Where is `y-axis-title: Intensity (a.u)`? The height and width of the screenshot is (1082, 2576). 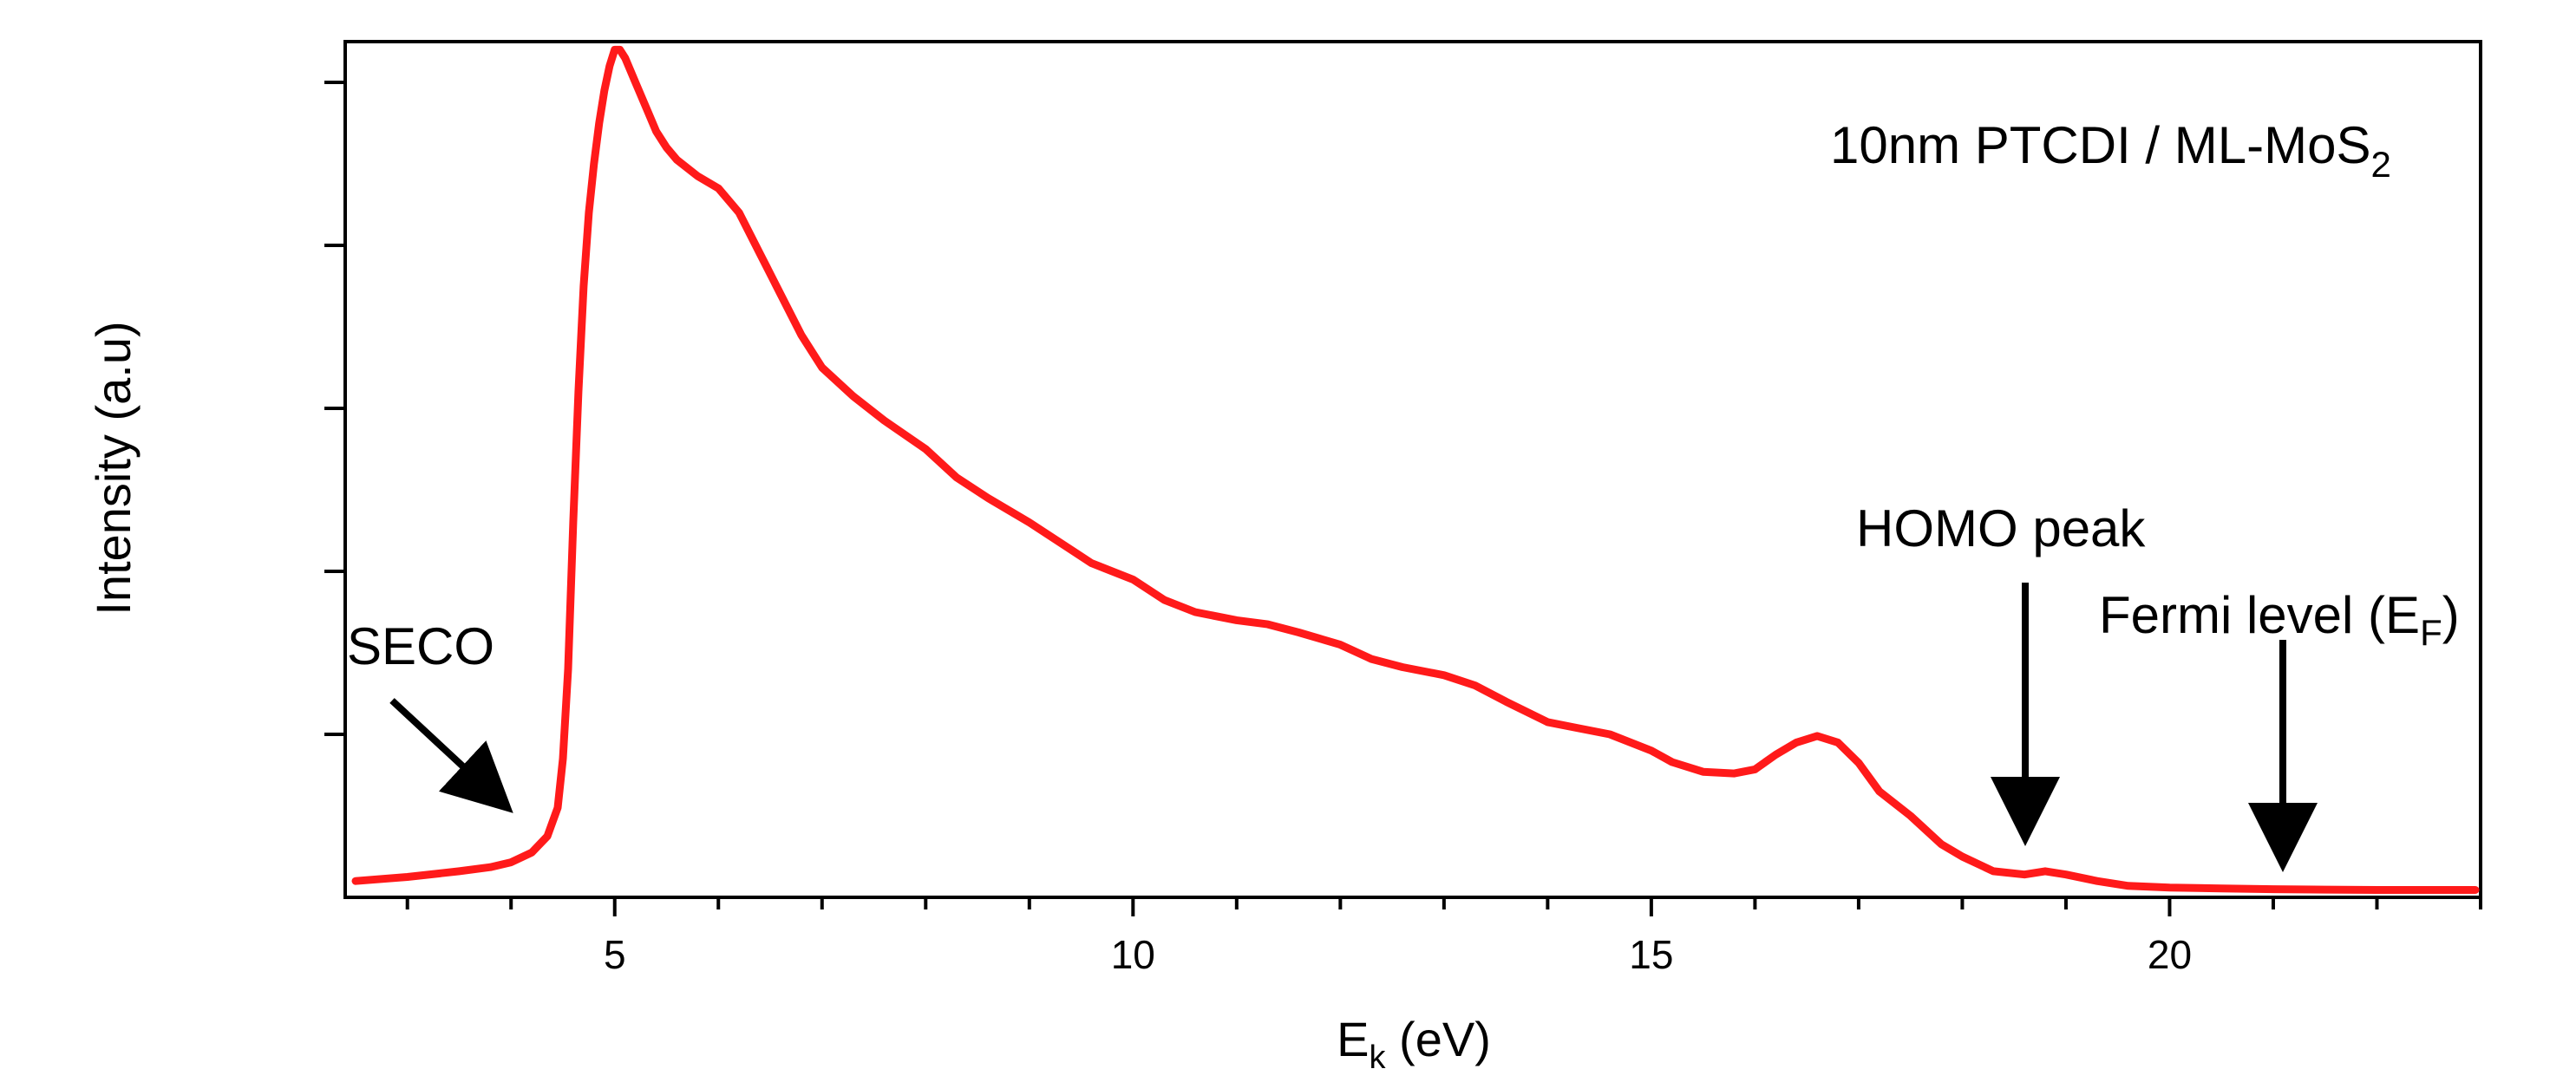 y-axis-title: Intensity (a.u) is located at coordinates (113, 468).